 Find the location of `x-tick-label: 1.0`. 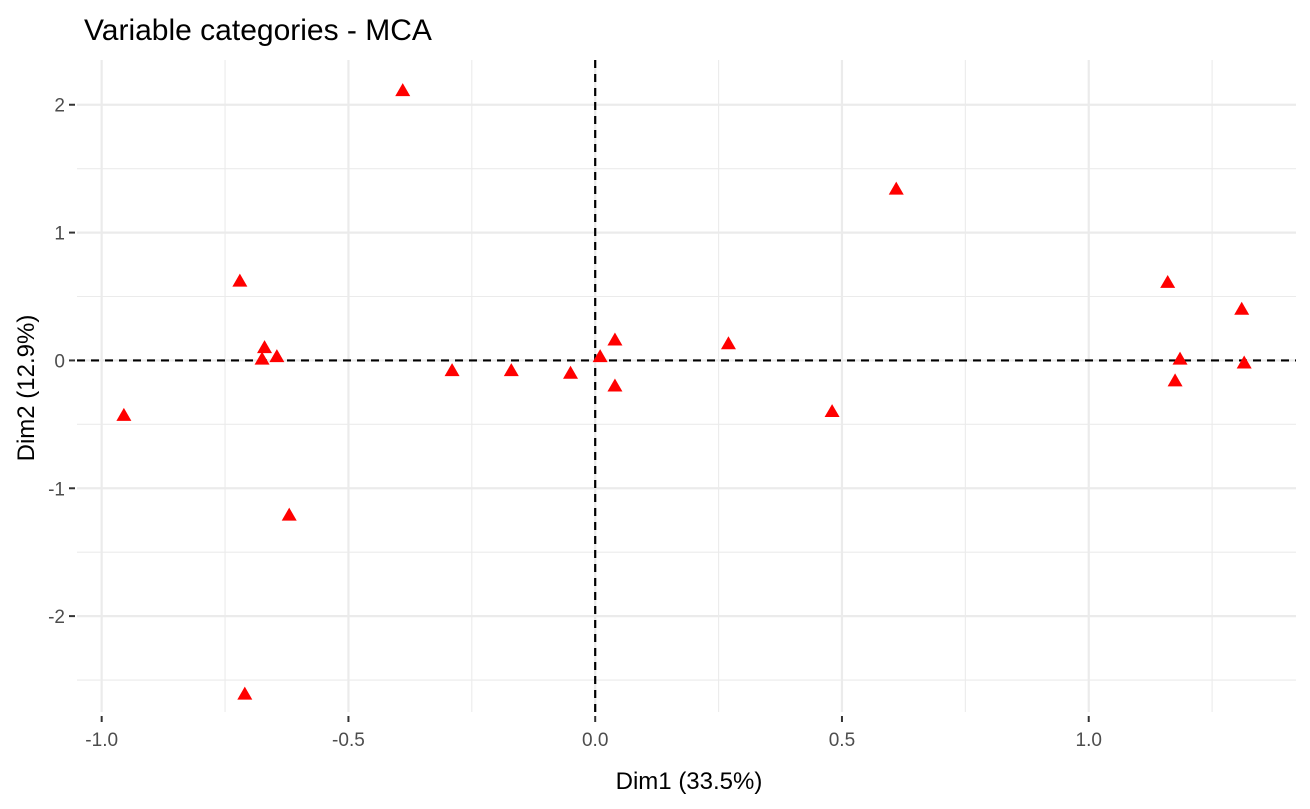

x-tick-label: 1.0 is located at coordinates (1089, 740).